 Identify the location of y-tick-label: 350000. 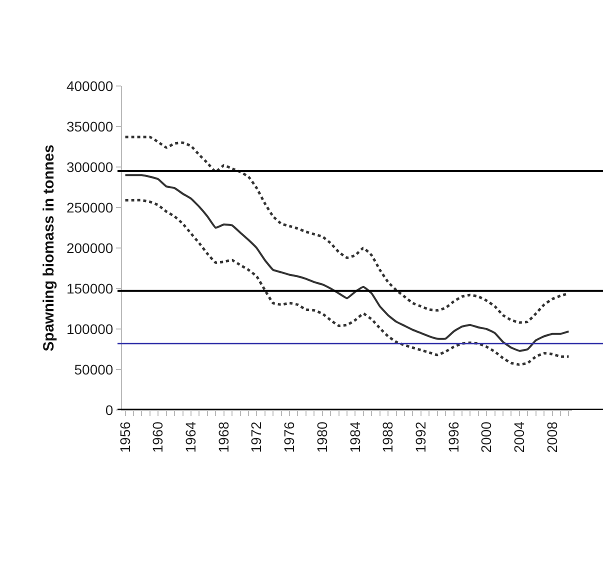
(90, 126).